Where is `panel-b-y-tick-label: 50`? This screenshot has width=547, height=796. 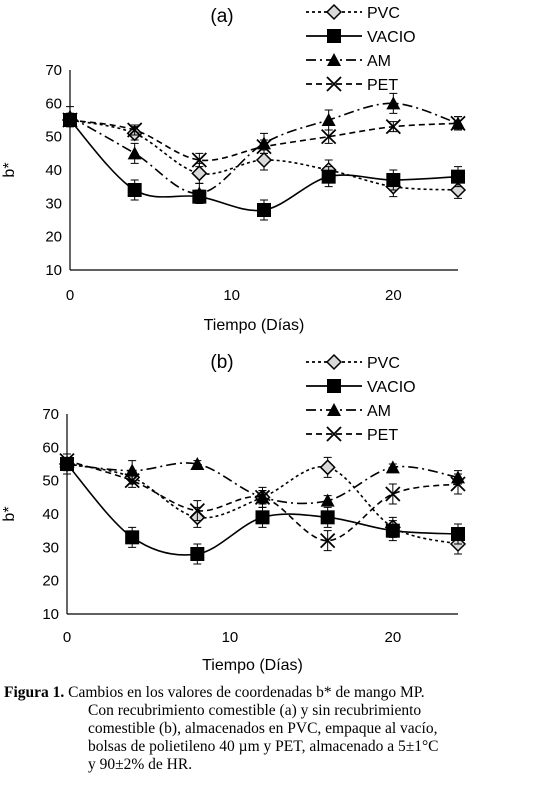
panel-b-y-tick-label: 50 is located at coordinates (50, 481).